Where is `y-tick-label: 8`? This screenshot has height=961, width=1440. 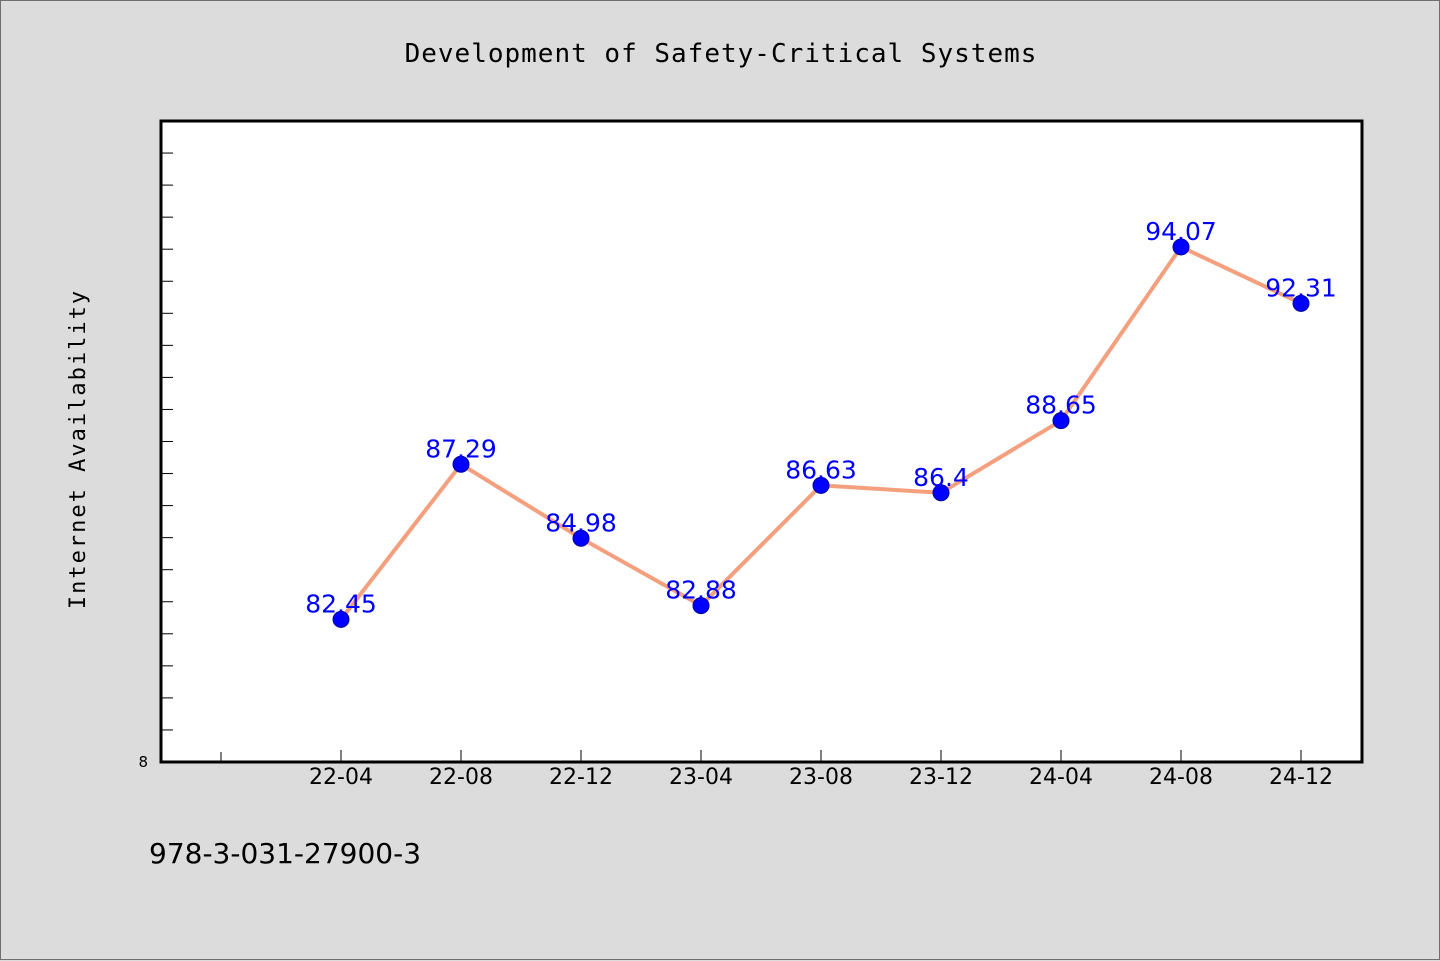
y-tick-label: 8 is located at coordinates (143, 762).